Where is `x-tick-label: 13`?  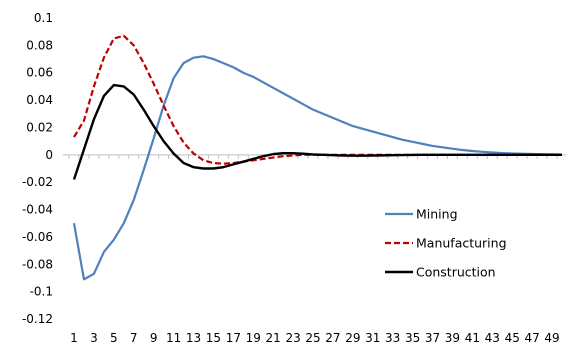
x-tick-label: 13 is located at coordinates (193, 338).